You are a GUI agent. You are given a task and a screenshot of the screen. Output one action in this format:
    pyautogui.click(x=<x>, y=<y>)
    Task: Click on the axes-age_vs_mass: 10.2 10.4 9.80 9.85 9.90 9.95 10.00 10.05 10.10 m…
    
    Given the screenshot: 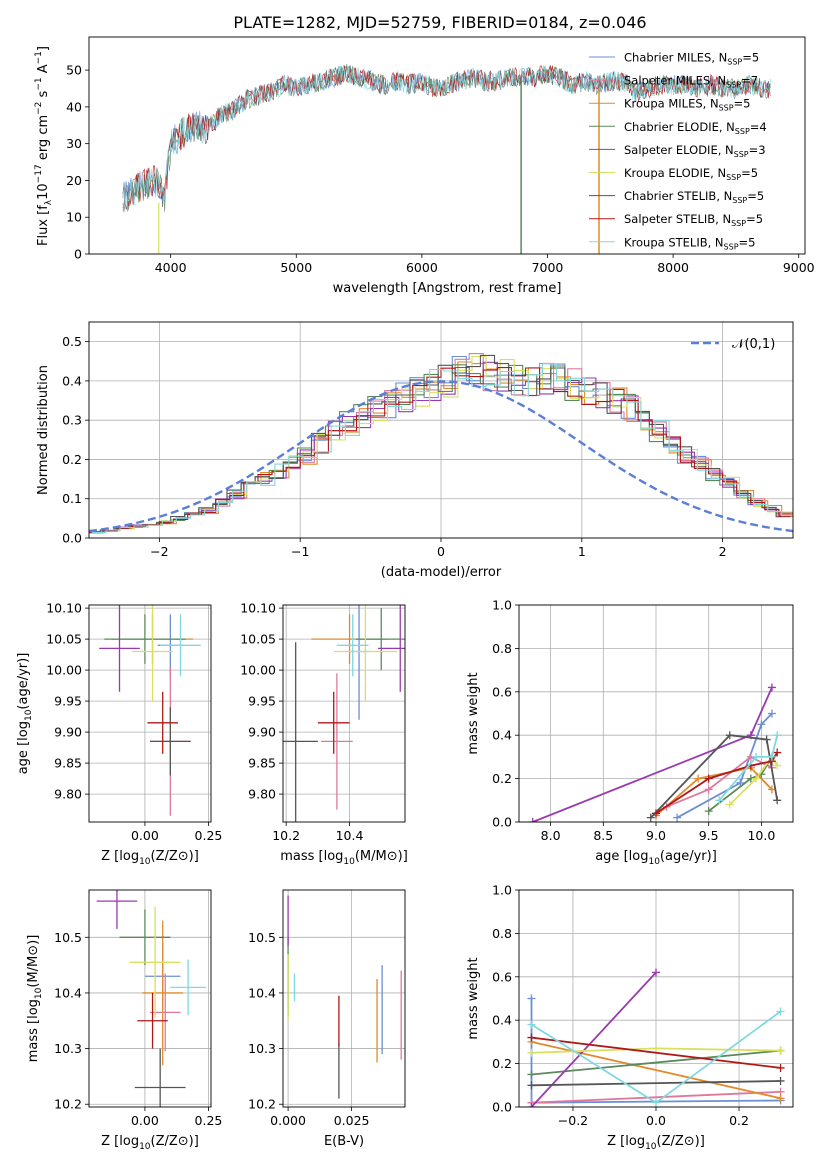 What is the action you would take?
    pyautogui.click(x=324, y=734)
    